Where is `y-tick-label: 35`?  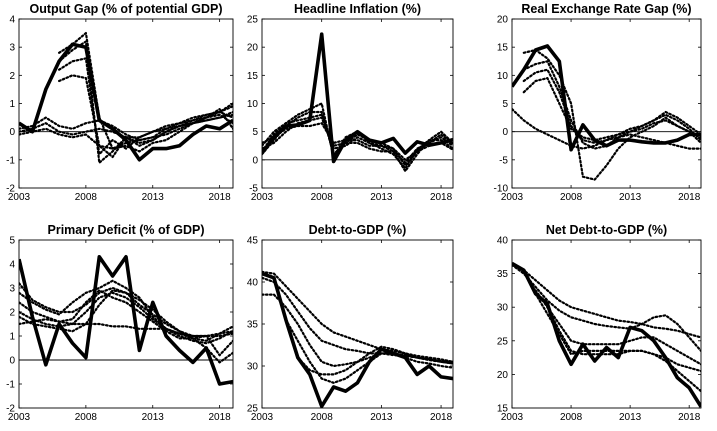
y-tick-label: 35 is located at coordinates (503, 274).